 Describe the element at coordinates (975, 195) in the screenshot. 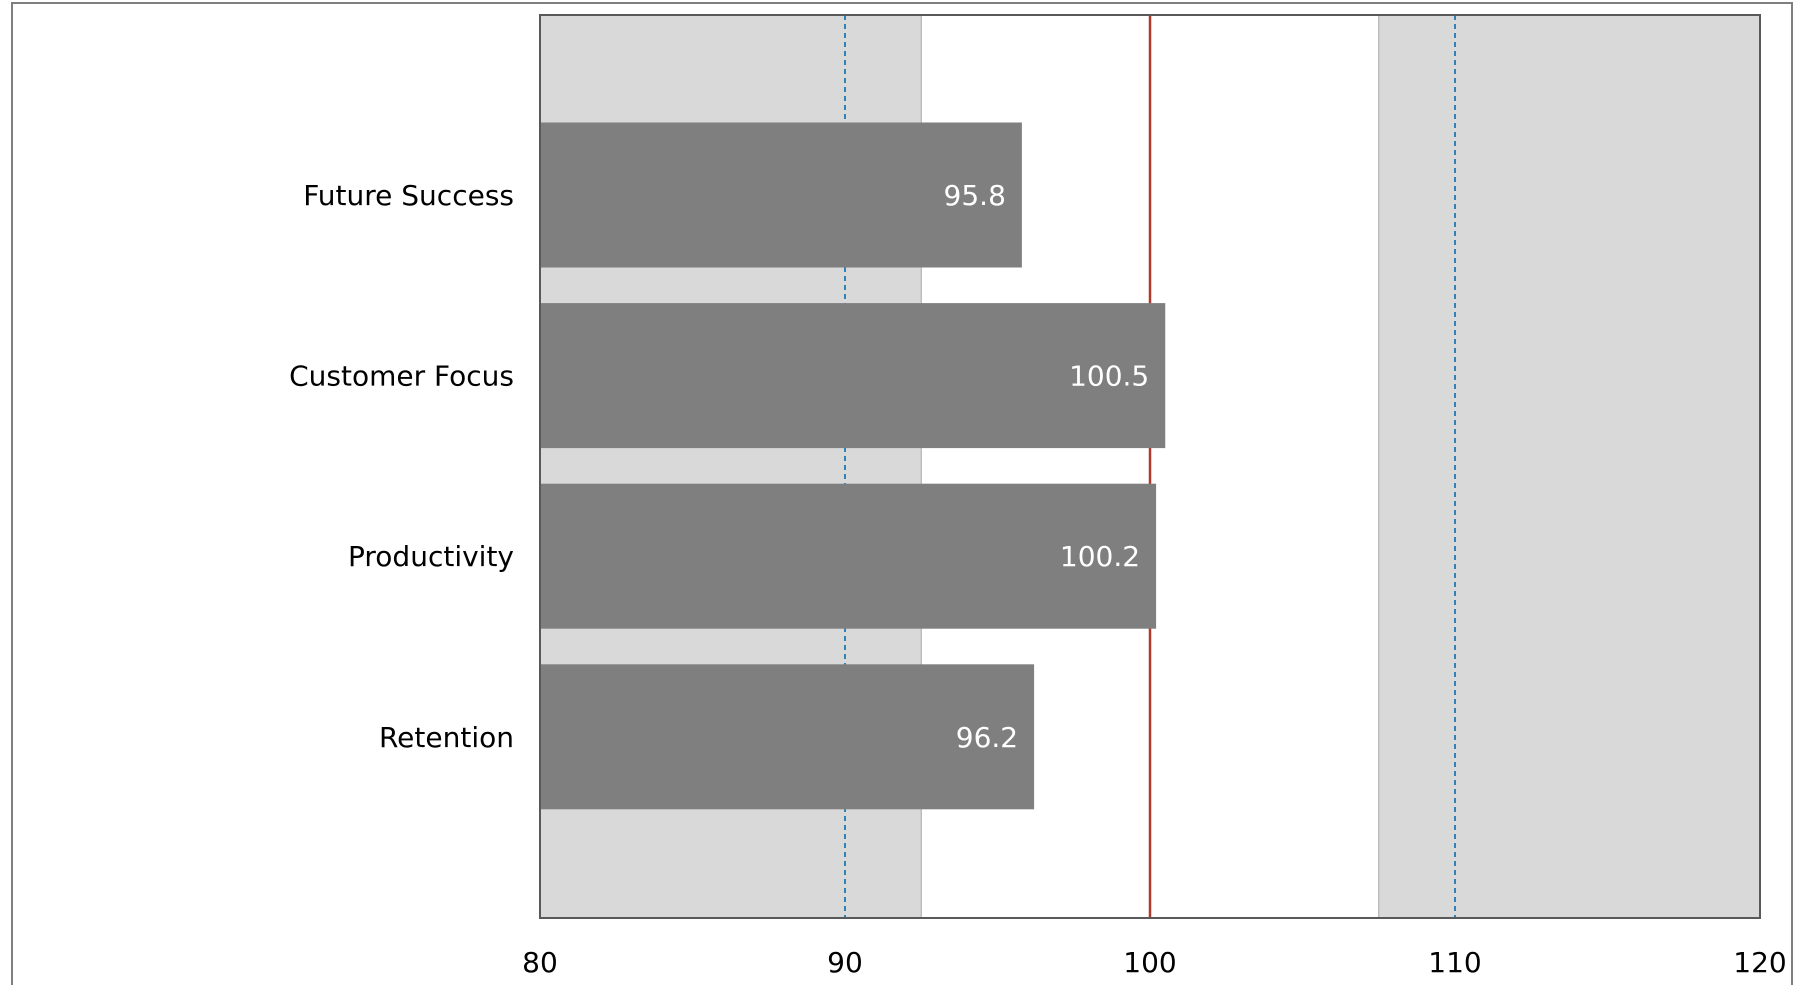

I see `data-label-future-success: 95.8` at that location.